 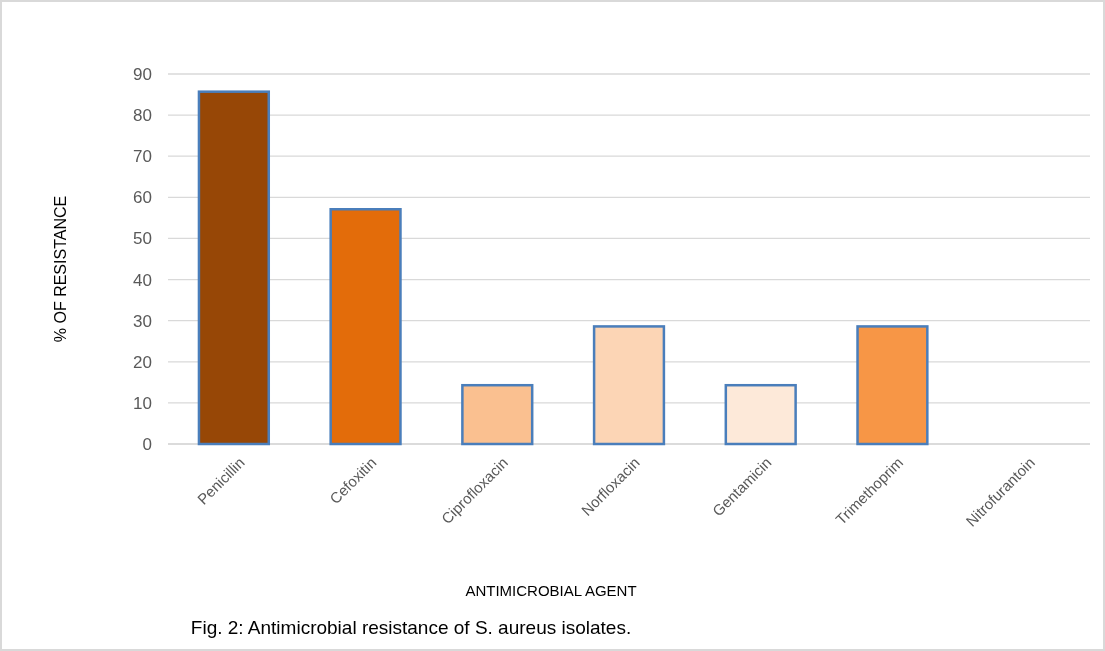 I want to click on y-tick-label: 30, so click(x=142, y=321).